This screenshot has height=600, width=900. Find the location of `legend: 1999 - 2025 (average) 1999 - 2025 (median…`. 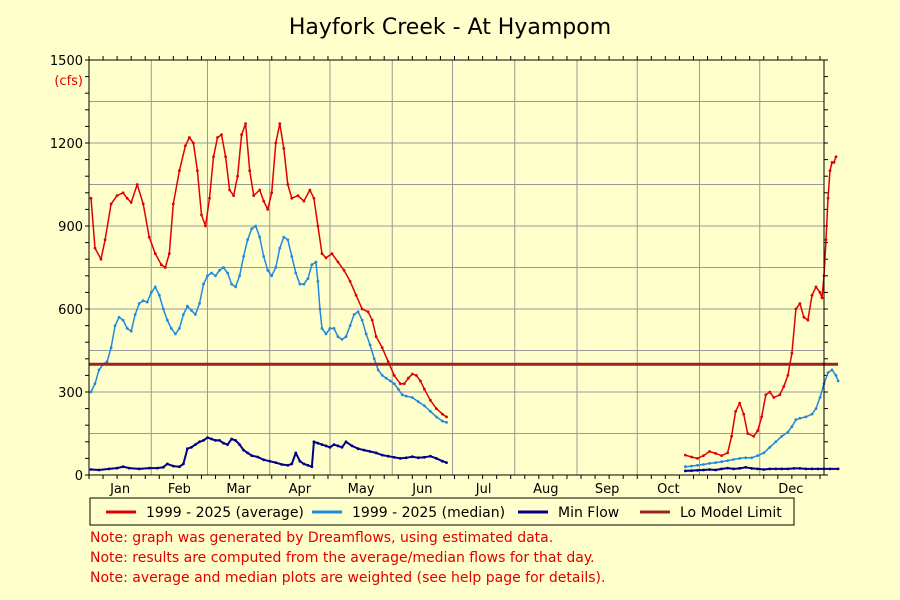

legend: 1999 - 2025 (average) 1999 - 2025 (median… is located at coordinates (442, 511).